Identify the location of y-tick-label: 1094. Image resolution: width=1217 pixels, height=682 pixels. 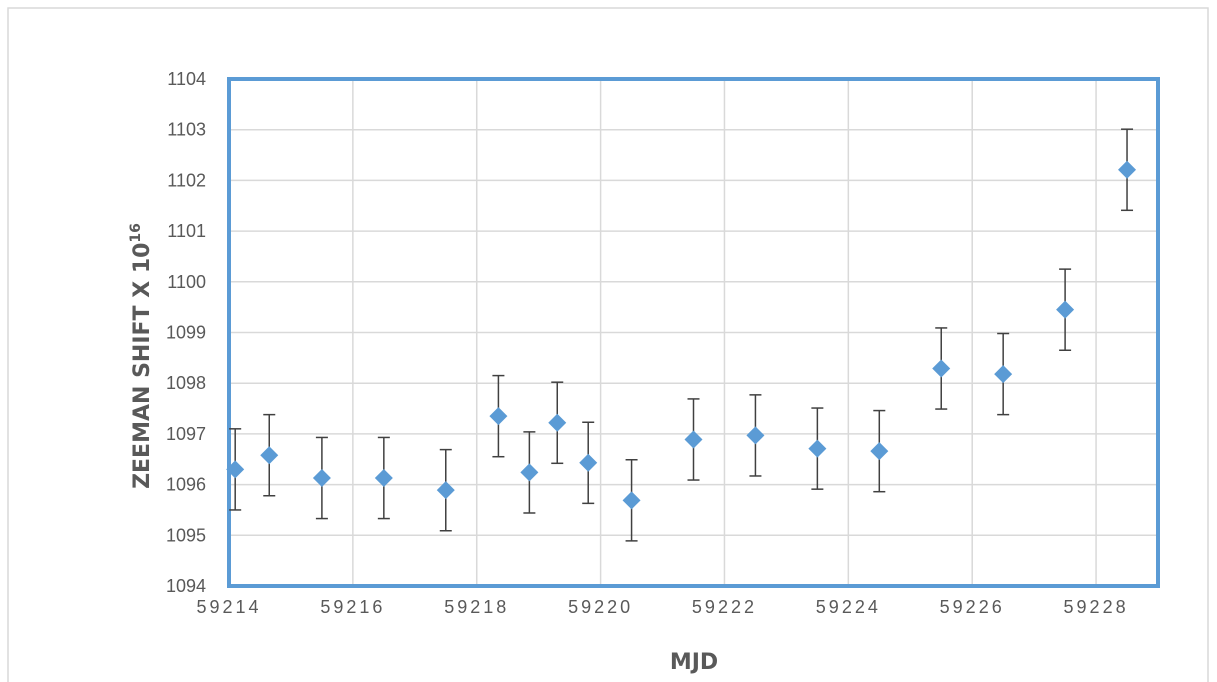
(186, 586).